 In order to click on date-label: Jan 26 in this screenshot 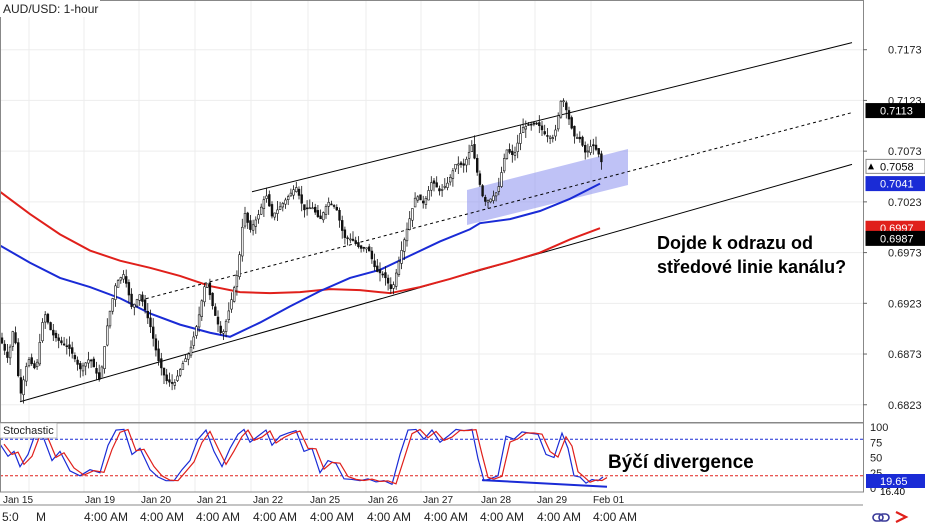, I will do `click(383, 500)`.